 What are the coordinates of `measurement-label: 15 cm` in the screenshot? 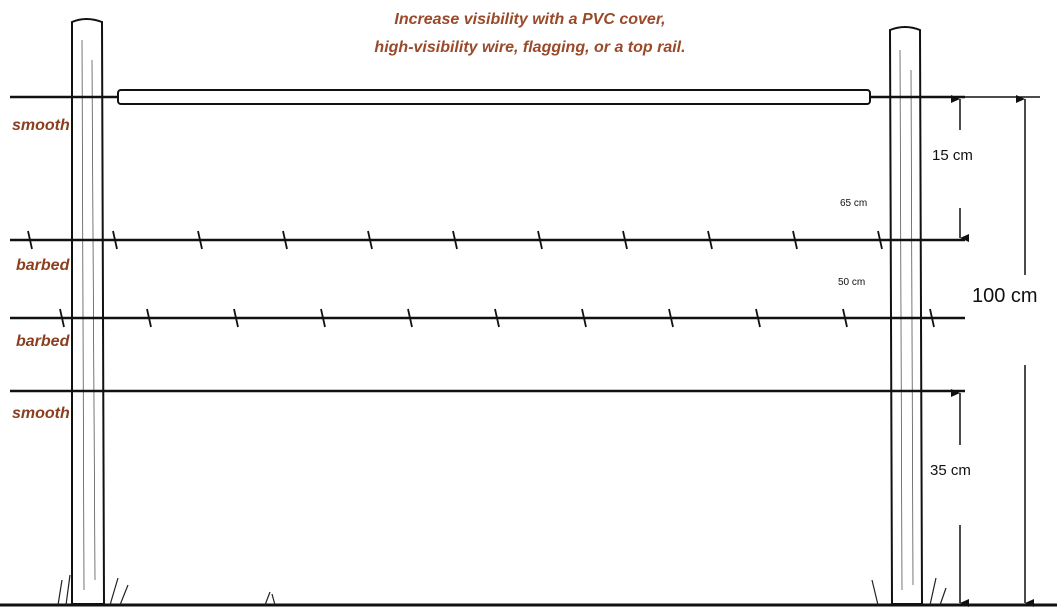 It's located at (952, 155).